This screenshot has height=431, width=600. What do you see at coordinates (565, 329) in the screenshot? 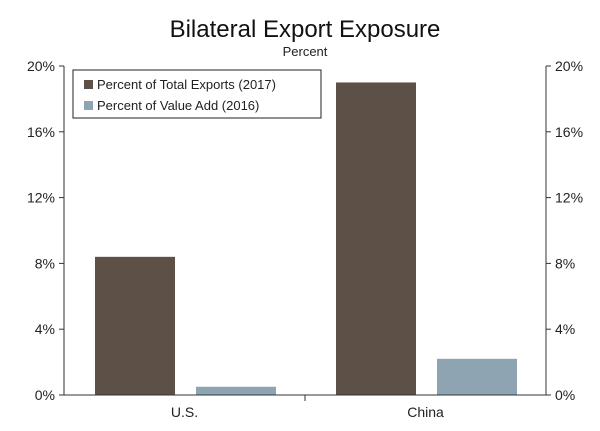
I see `y-right-tick-label: 4%` at bounding box center [565, 329].